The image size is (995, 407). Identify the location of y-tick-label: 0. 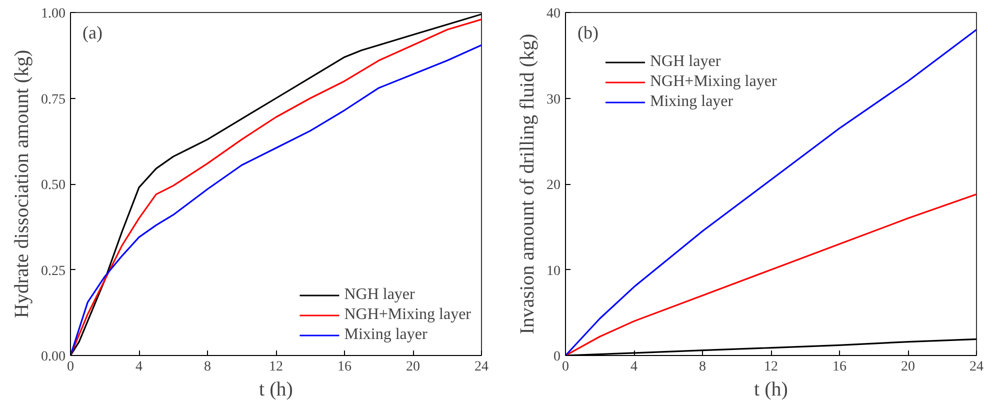
(557, 357).